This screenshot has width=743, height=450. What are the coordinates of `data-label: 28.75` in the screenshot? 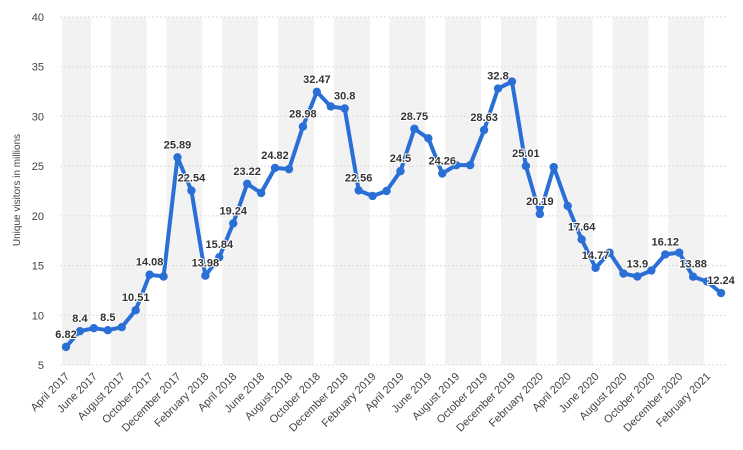 It's located at (415, 117).